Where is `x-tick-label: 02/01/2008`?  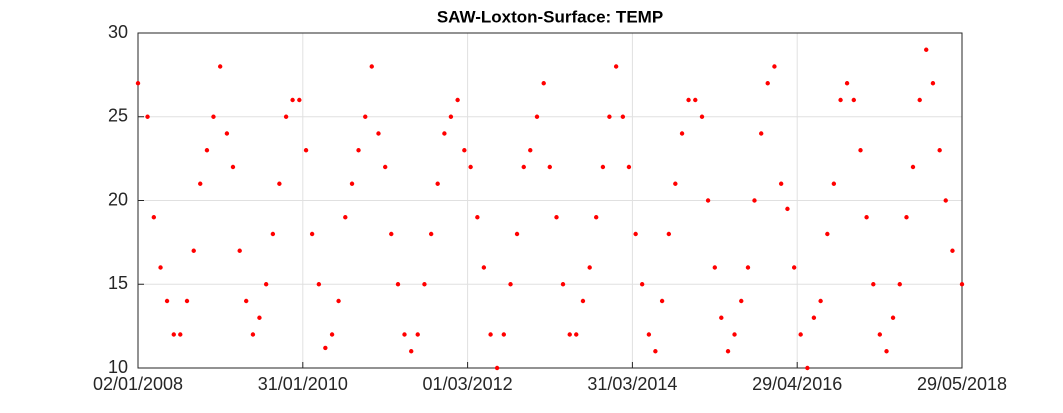
x-tick-label: 02/01/2008 is located at coordinates (138, 384).